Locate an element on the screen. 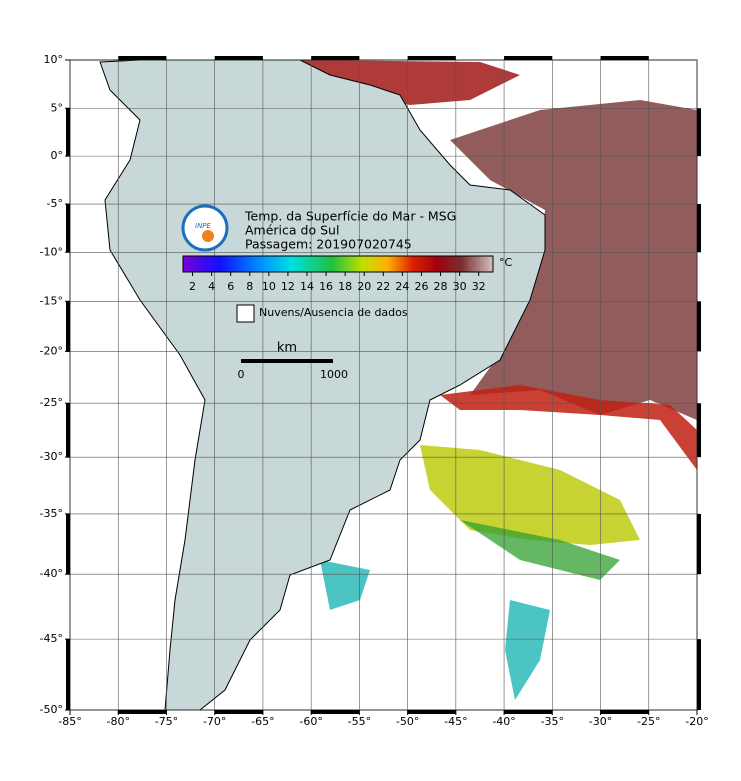 The width and height of the screenshot is (741, 781). lon-tick-label: -20° is located at coordinates (696, 721).